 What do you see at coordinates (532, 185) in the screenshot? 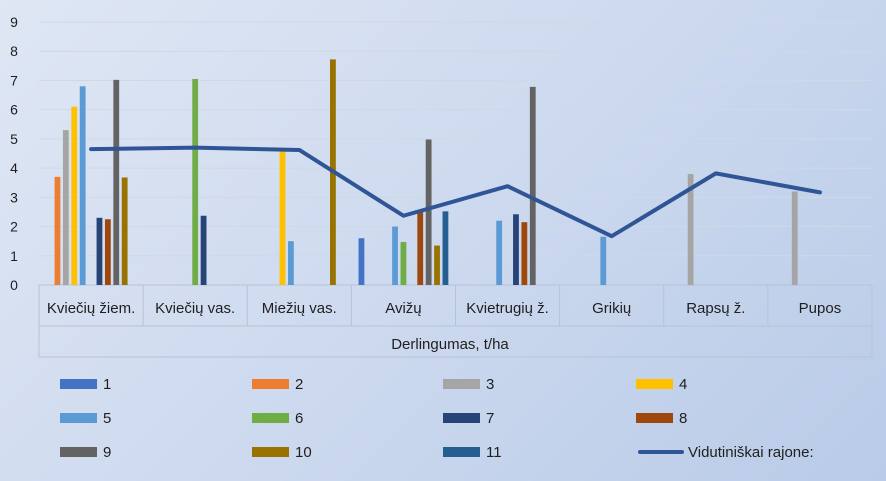
I see `bar-s9-c4` at bounding box center [532, 185].